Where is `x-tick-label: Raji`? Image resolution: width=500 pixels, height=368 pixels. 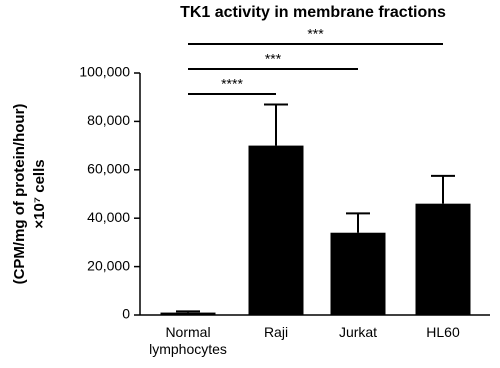 x-tick-label: Raji is located at coordinates (276, 332).